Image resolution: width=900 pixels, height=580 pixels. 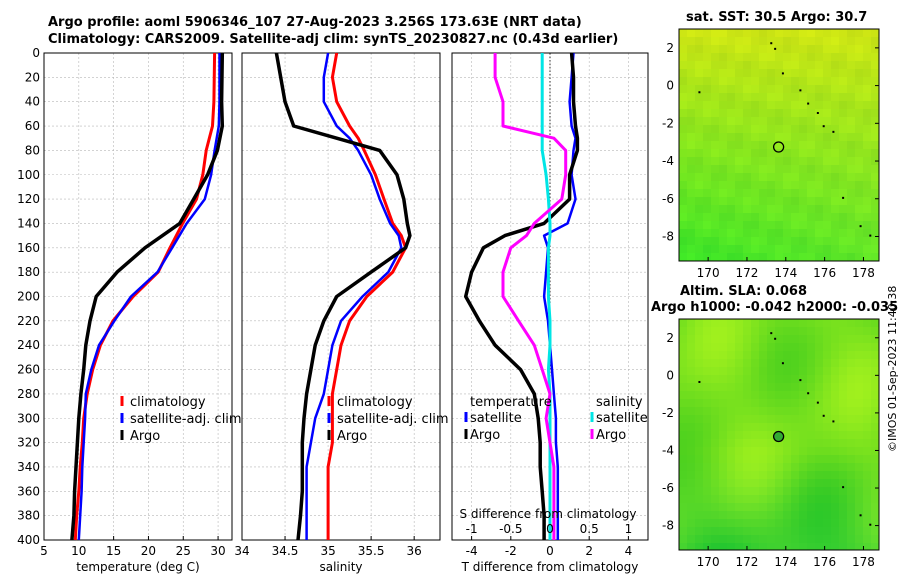 I want to click on y-tick-label: 340, so click(x=28, y=467).